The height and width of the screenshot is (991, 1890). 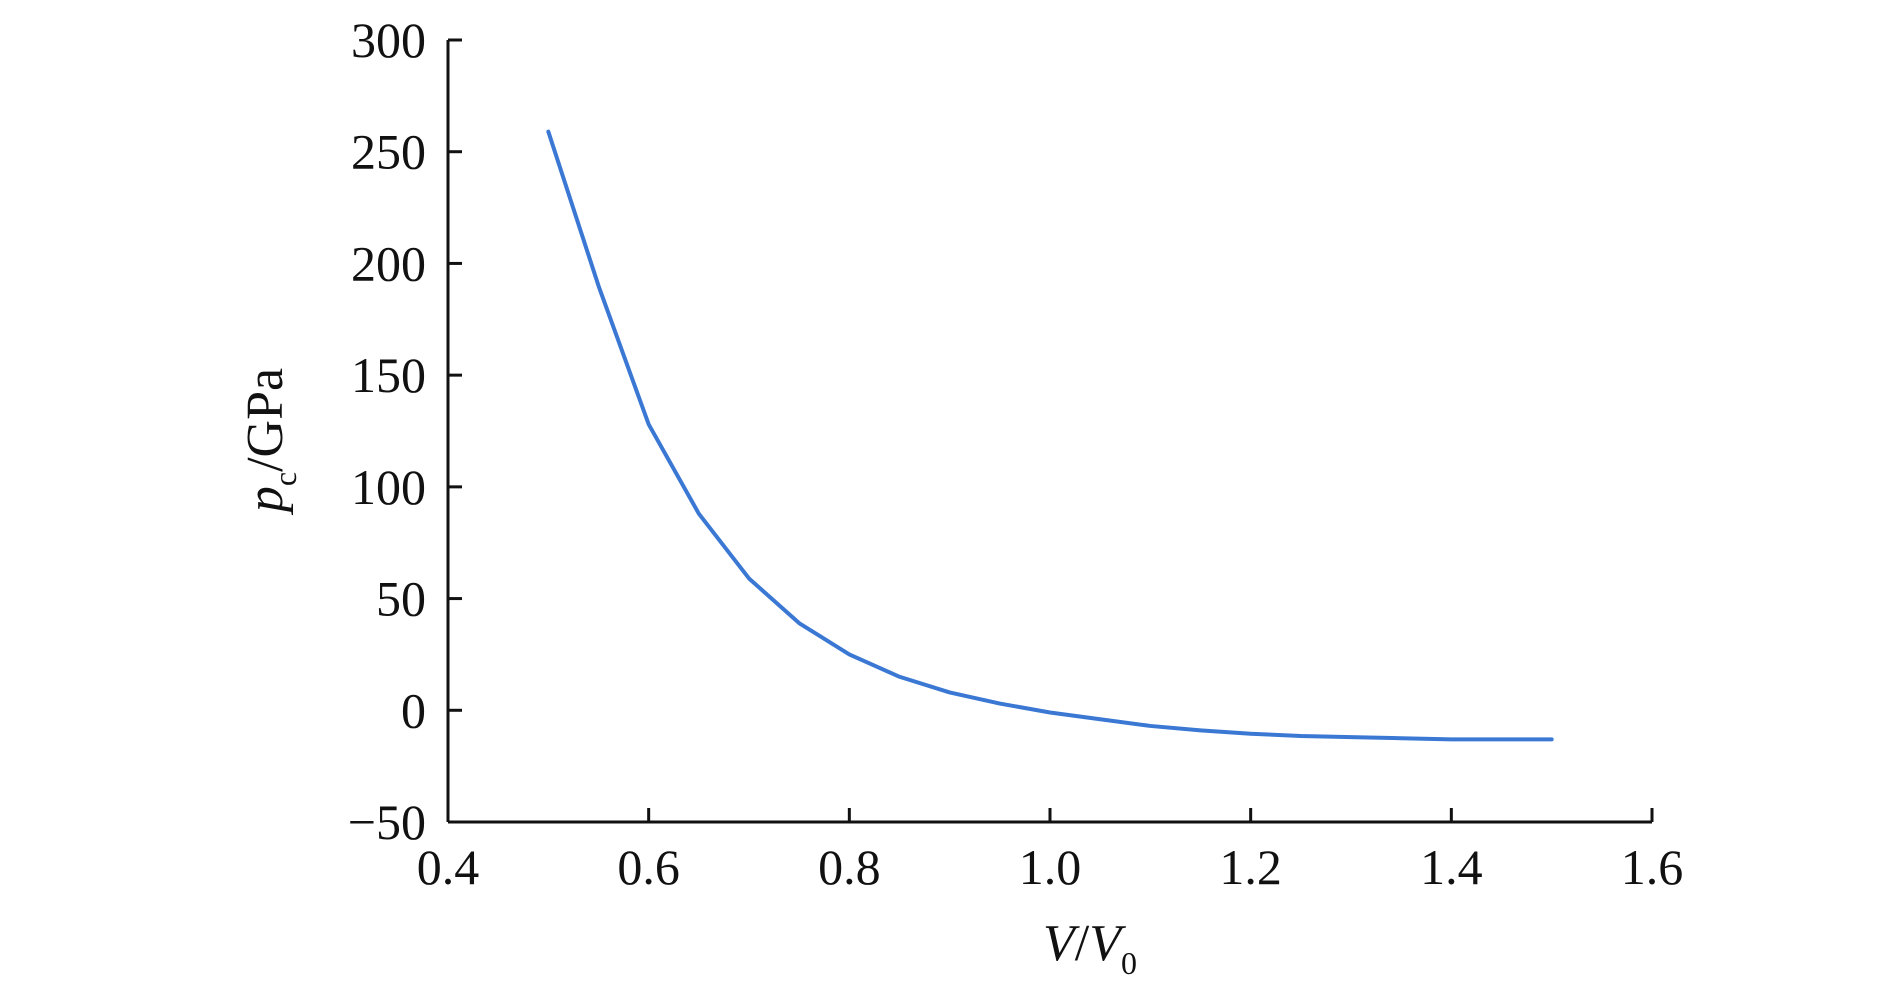 I want to click on x-axis-label-ref: V, so click(x=1107, y=943).